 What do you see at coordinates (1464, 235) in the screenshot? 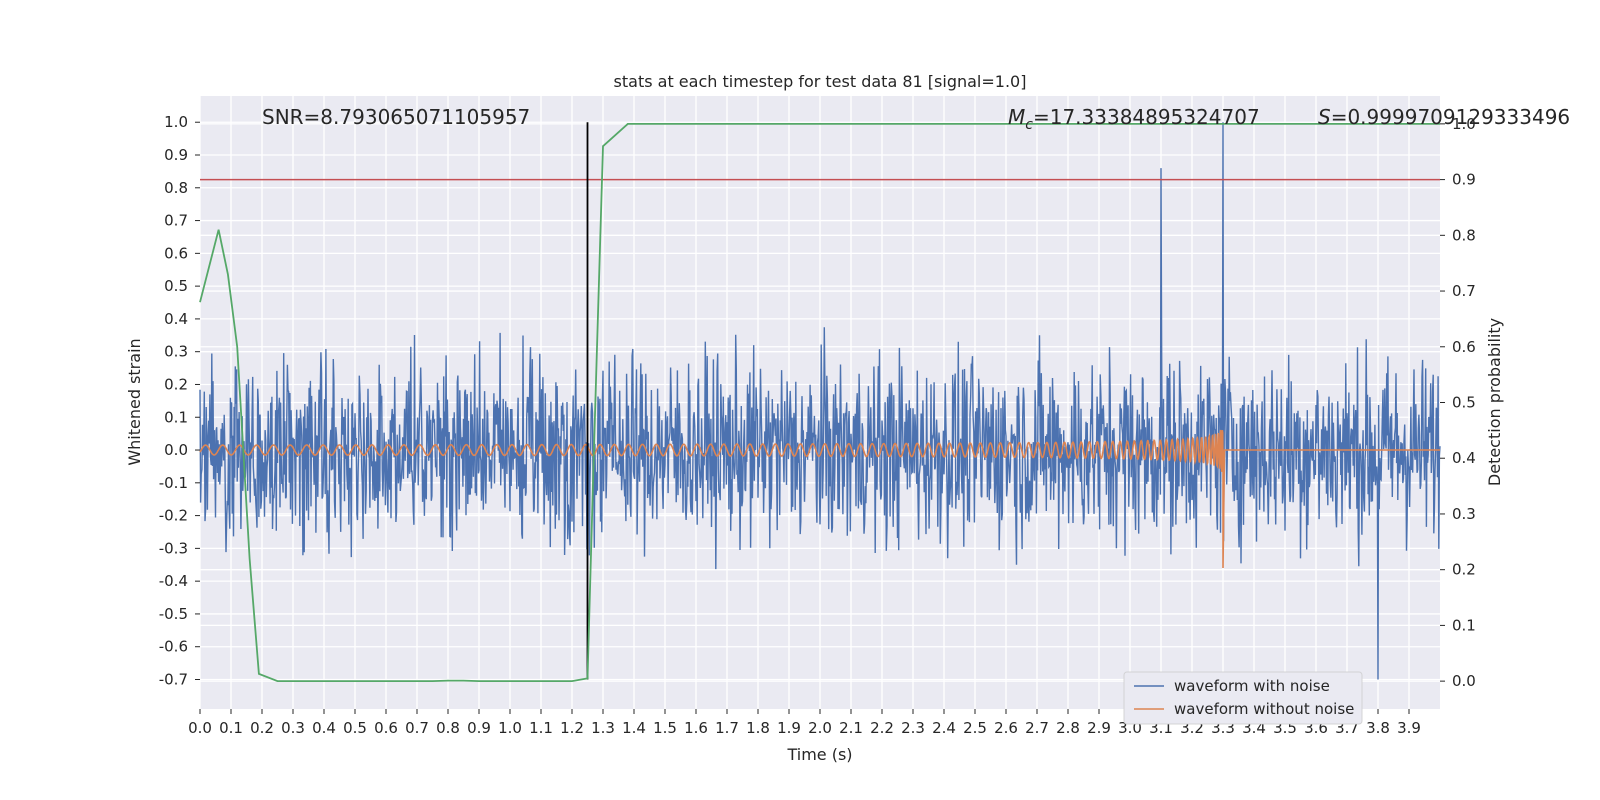
I see `y-right-tick-label: 0.8` at bounding box center [1464, 235].